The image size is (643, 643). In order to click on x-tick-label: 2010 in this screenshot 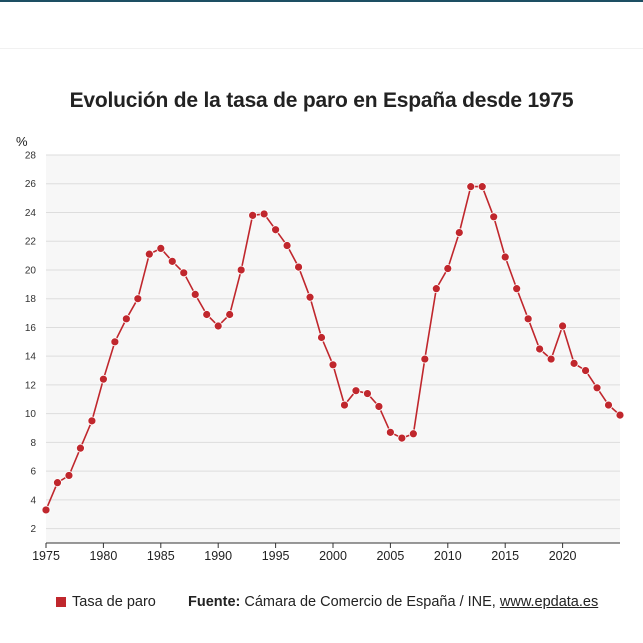, I will do `click(448, 556)`.